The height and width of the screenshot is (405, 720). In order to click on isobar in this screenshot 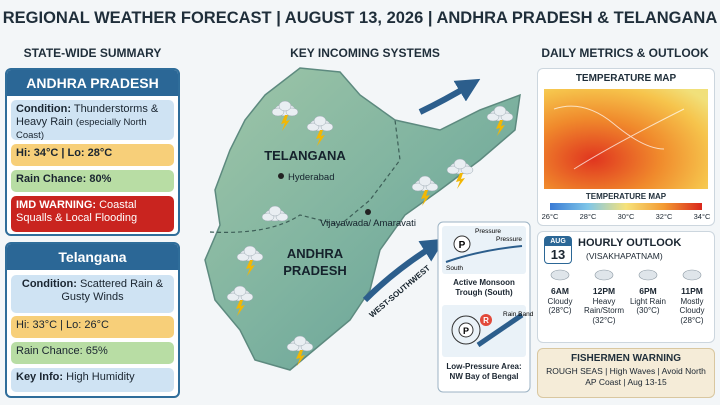, I will do `click(466, 330)`.